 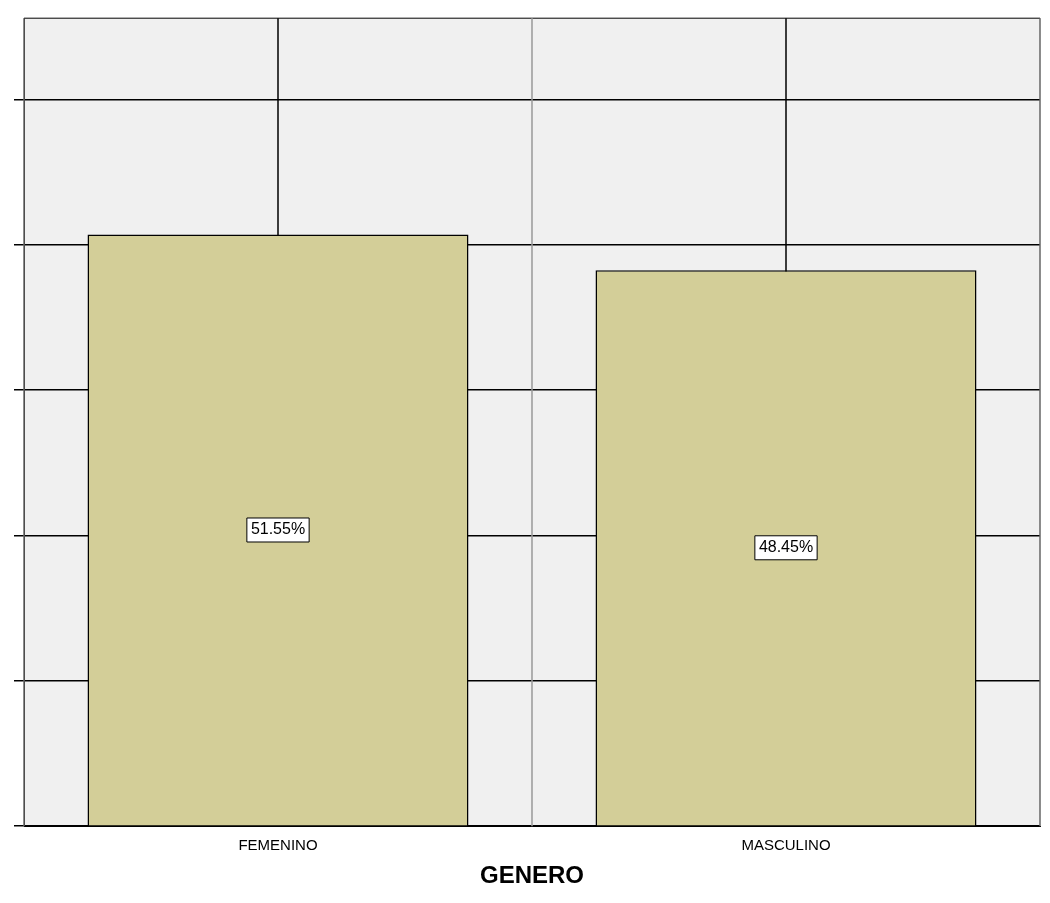 What do you see at coordinates (786, 845) in the screenshot?
I see `x-tick-label: MASCULINO` at bounding box center [786, 845].